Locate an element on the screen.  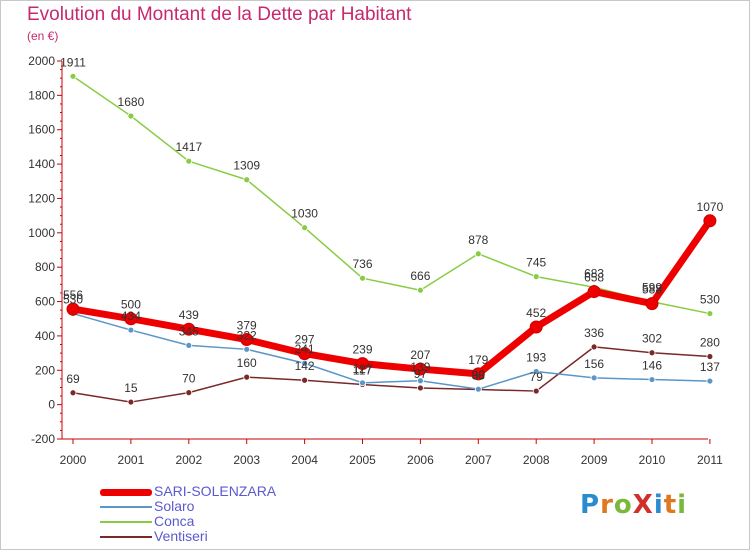
y-tick-label: 1800 is located at coordinates (41, 95).